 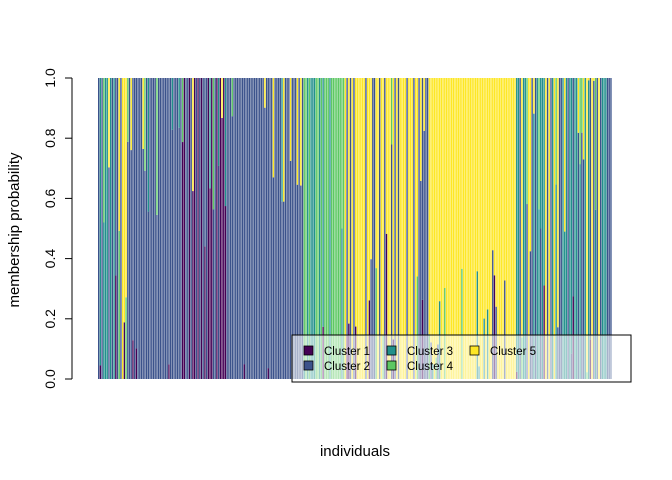 I want to click on y-axis: 0.0 0.2 0.4 0.6 0.8 1.0, so click(x=57, y=228).